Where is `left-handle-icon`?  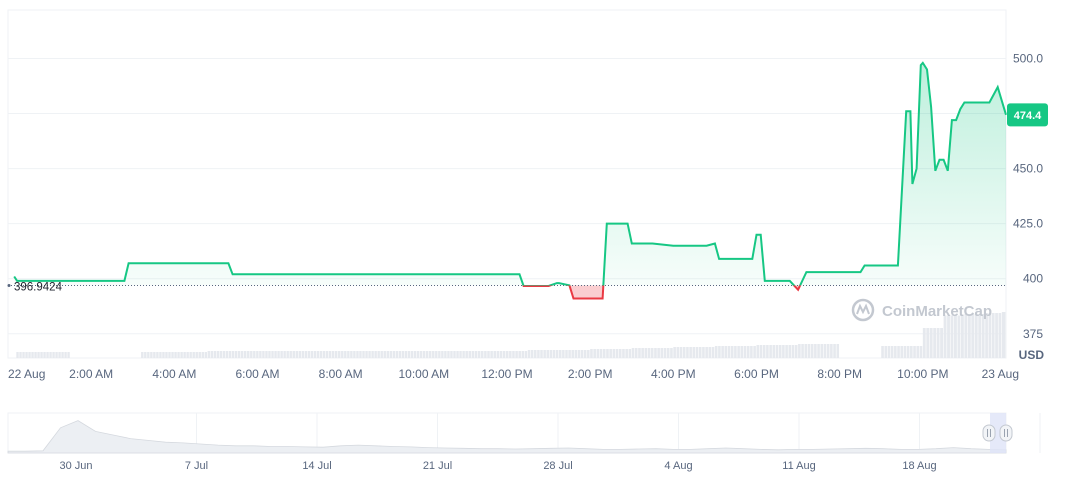
left-handle-icon is located at coordinates (989, 433).